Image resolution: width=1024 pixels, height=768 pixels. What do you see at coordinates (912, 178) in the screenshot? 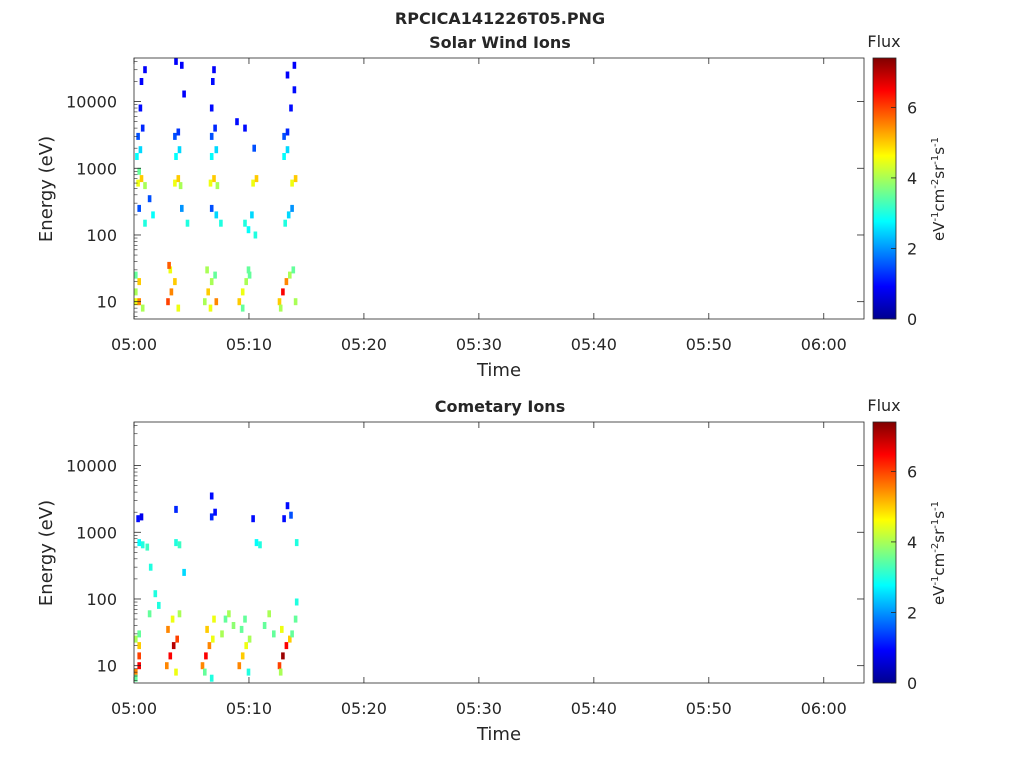
I see `solar-wind-cbtick-label-2: 4` at bounding box center [912, 178].